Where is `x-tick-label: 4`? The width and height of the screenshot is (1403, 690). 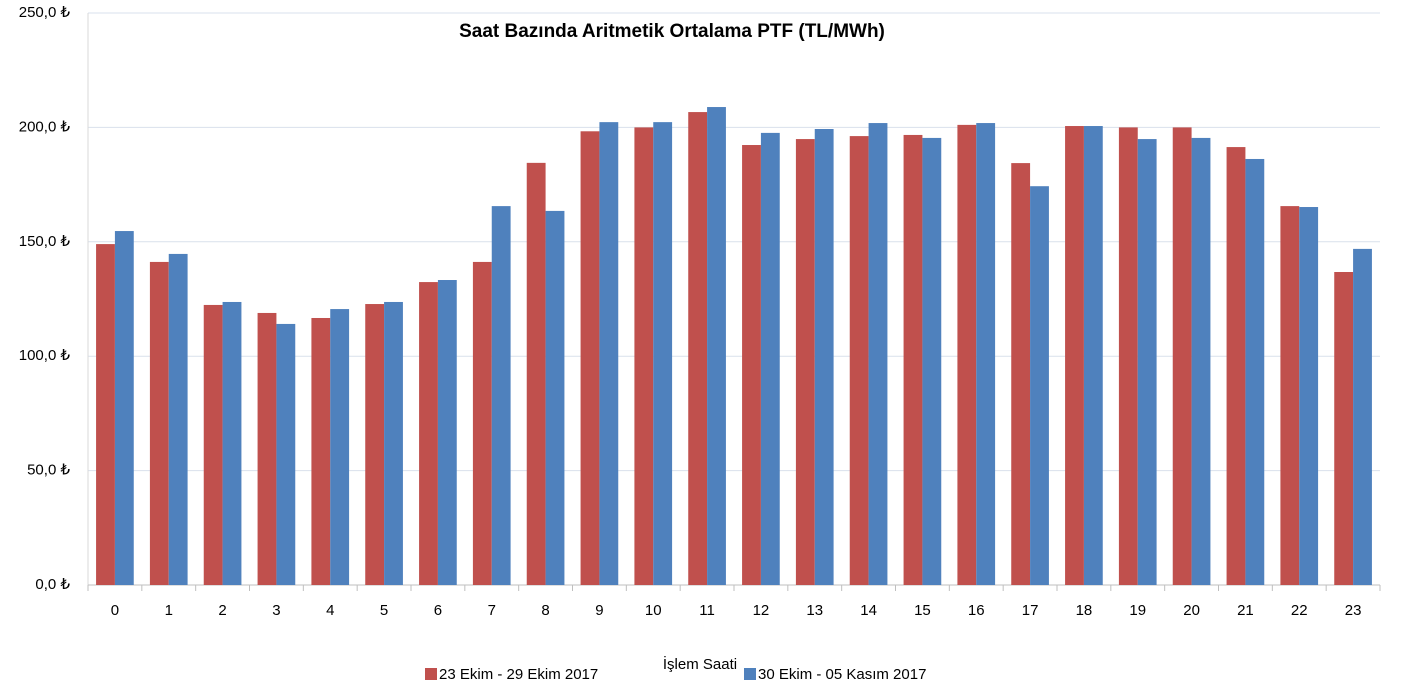 x-tick-label: 4 is located at coordinates (330, 610).